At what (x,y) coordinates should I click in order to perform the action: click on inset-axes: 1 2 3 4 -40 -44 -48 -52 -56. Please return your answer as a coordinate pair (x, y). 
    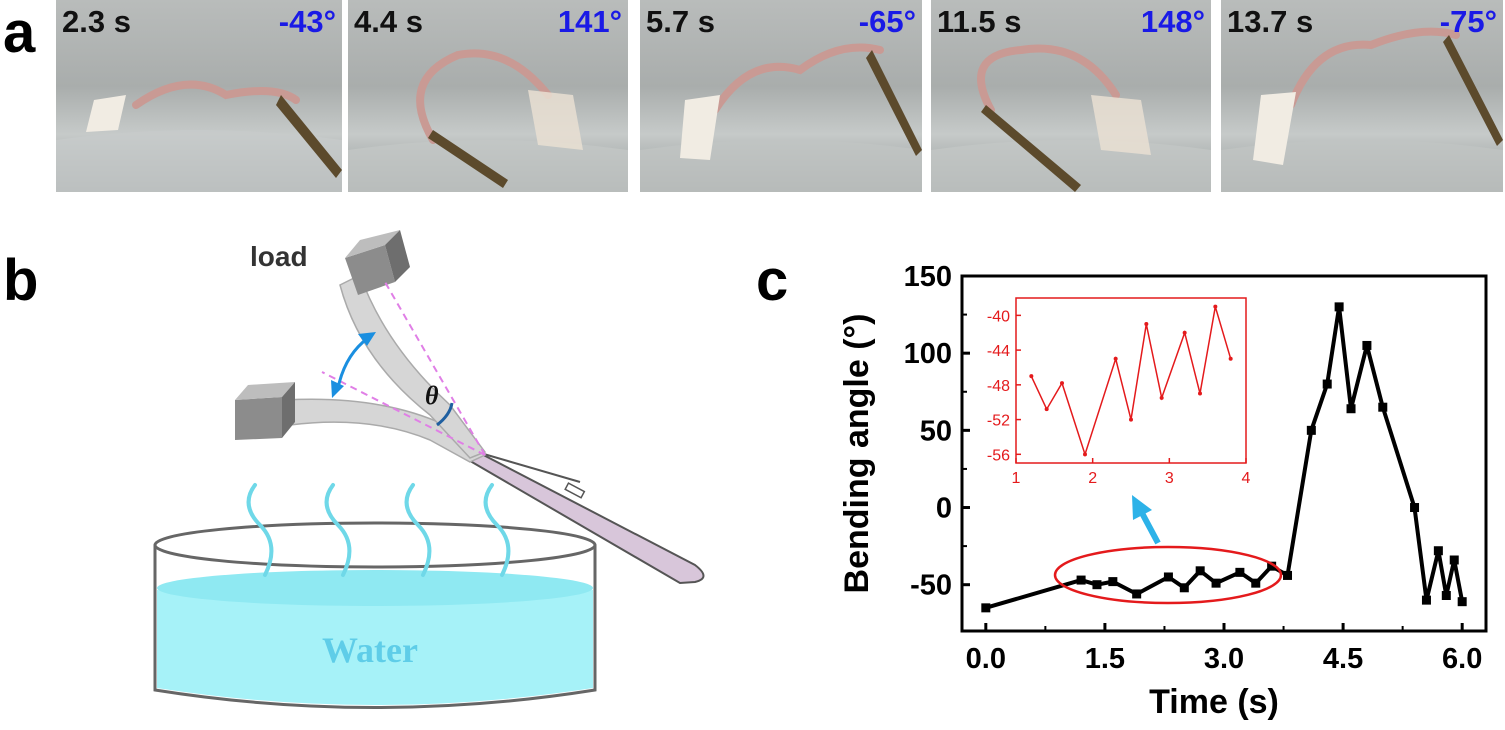
    Looking at the image, I should click on (1119, 392).